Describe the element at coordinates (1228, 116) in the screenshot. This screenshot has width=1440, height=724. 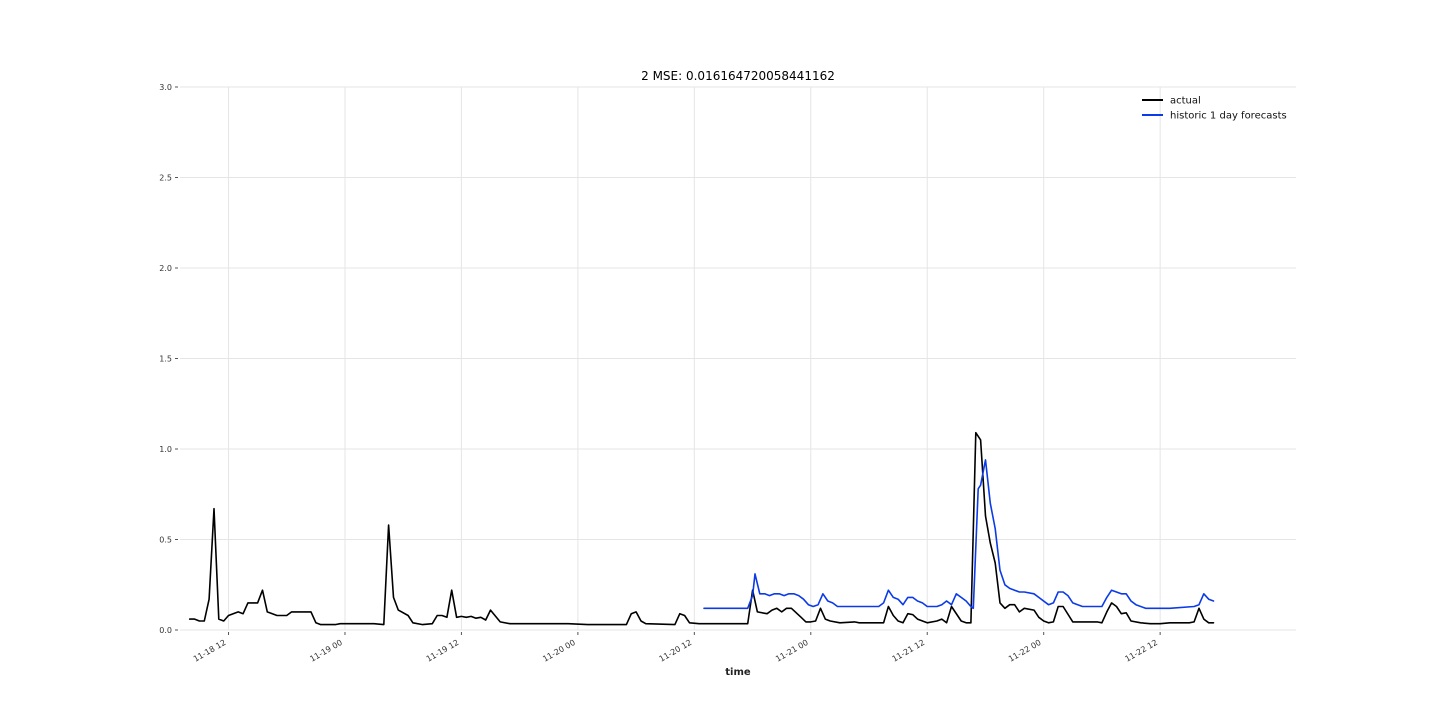
I see `legend-label-forecast: historic 1 day forecasts` at that location.